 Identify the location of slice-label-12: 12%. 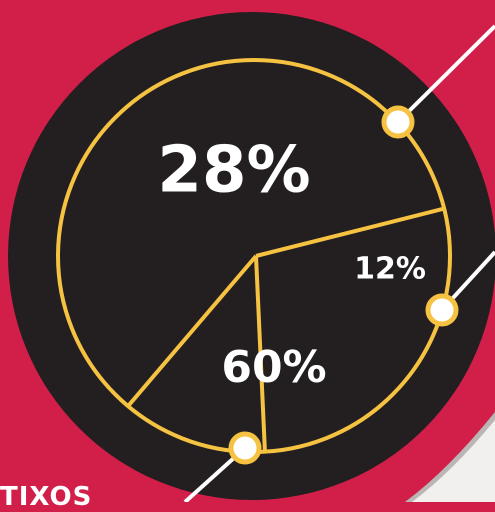
(390, 269).